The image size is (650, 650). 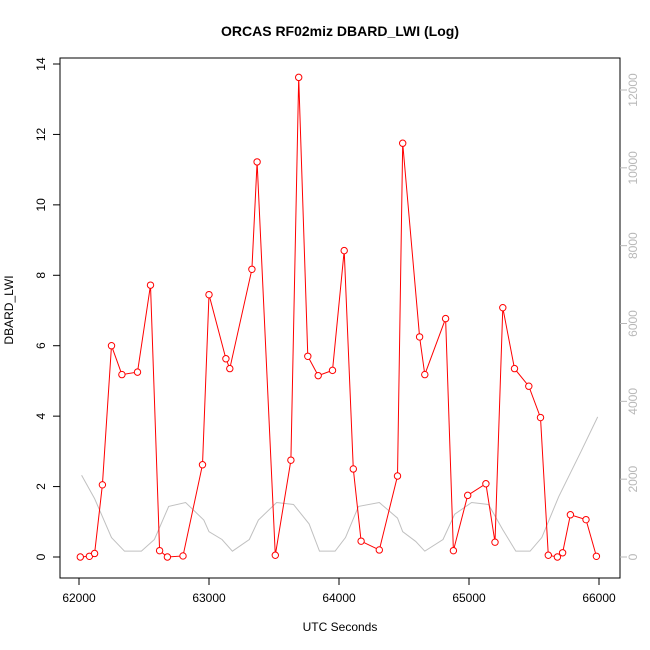 I want to click on y-tick-label: 8, so click(x=41, y=275).